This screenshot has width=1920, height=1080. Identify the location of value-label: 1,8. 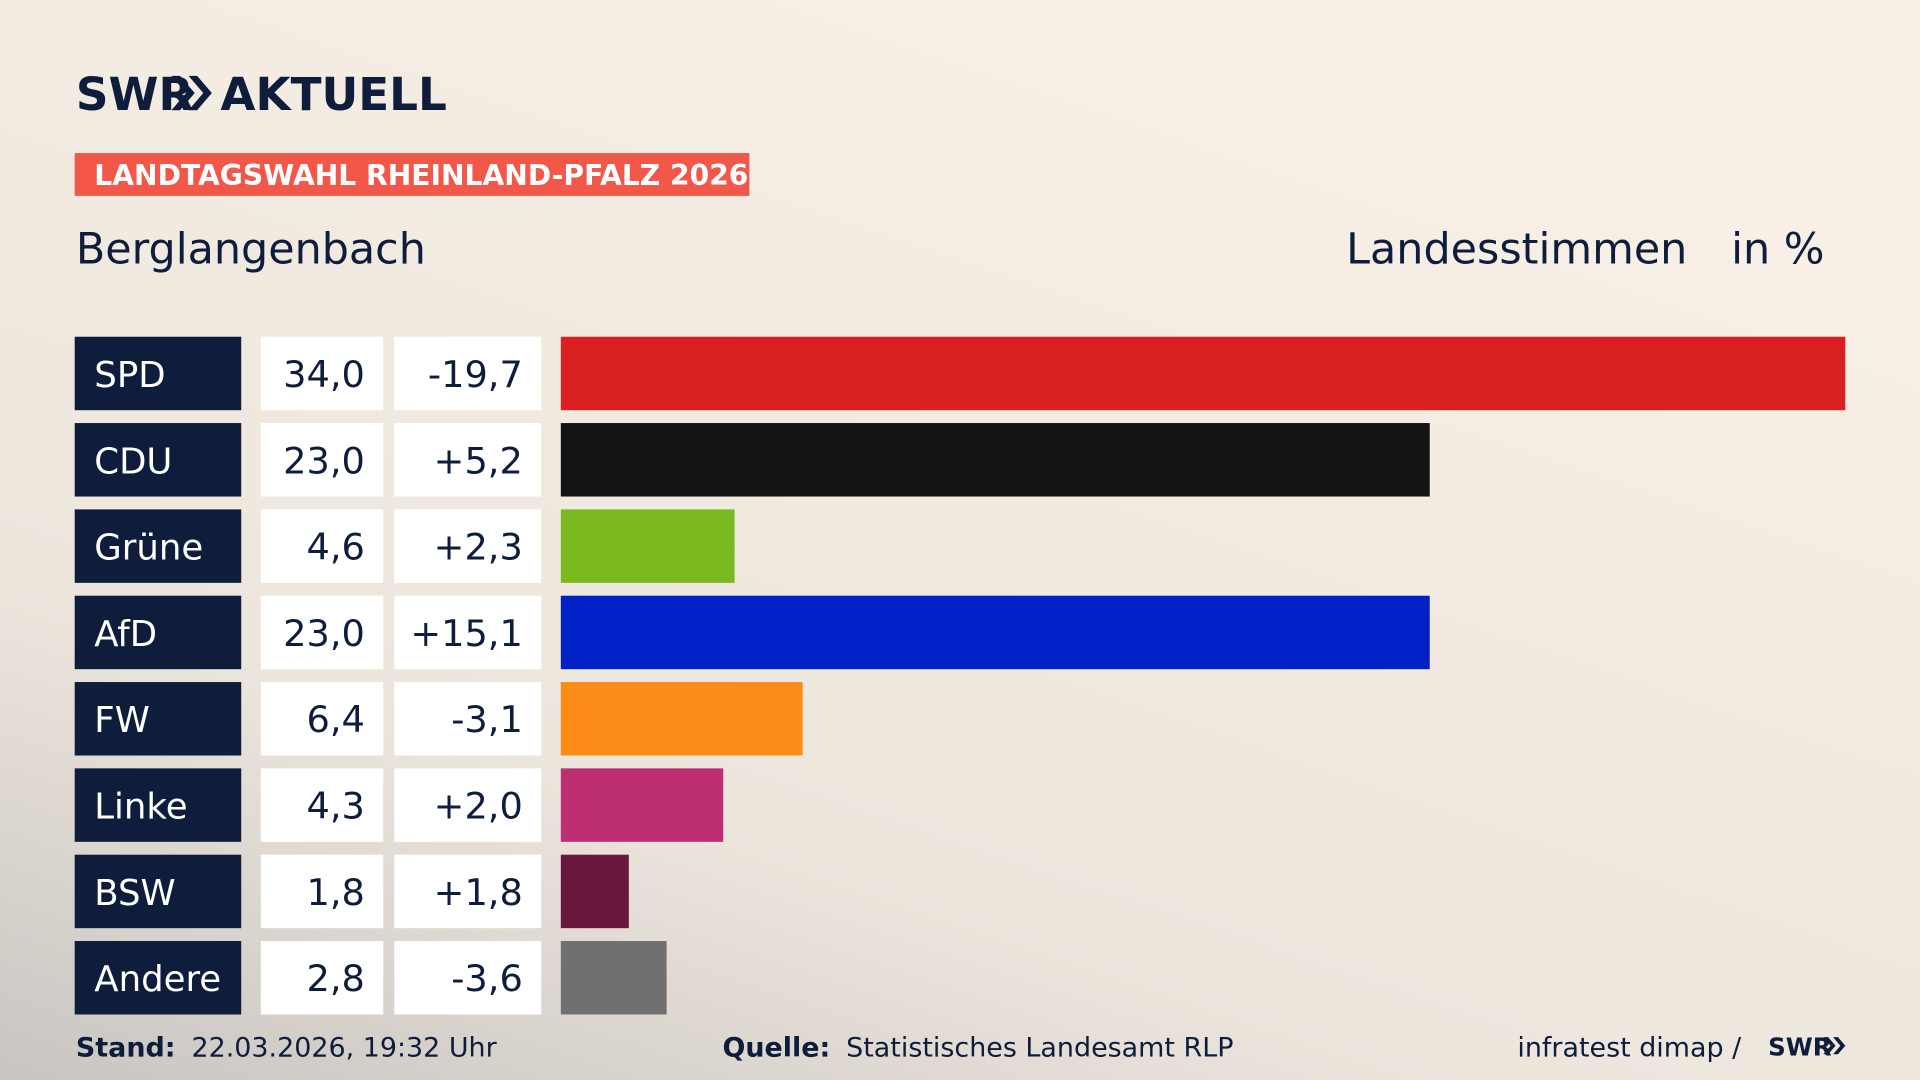
(335, 892).